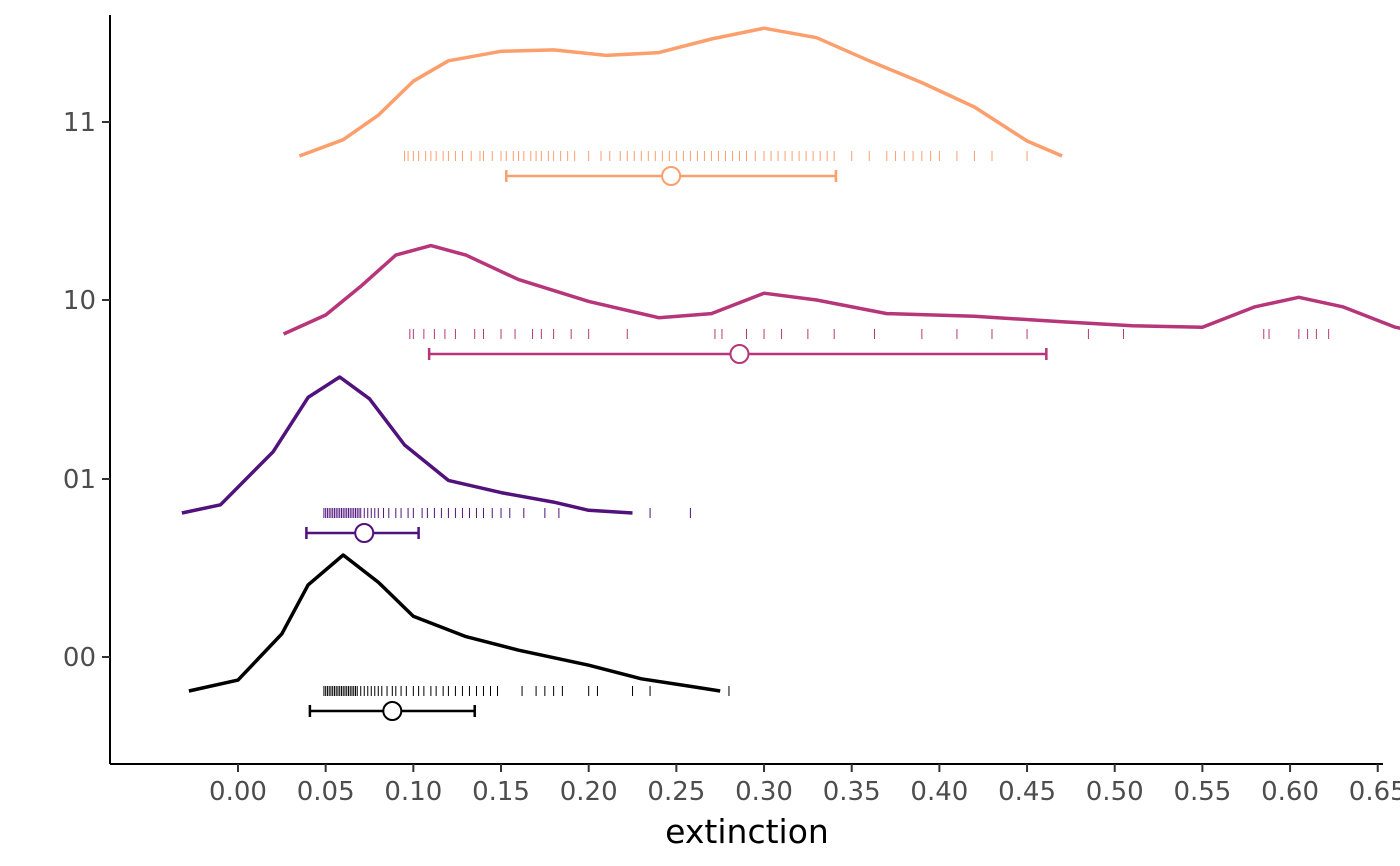 The image size is (1400, 866). What do you see at coordinates (413, 792) in the screenshot?
I see `x-tick-label: 0.10` at bounding box center [413, 792].